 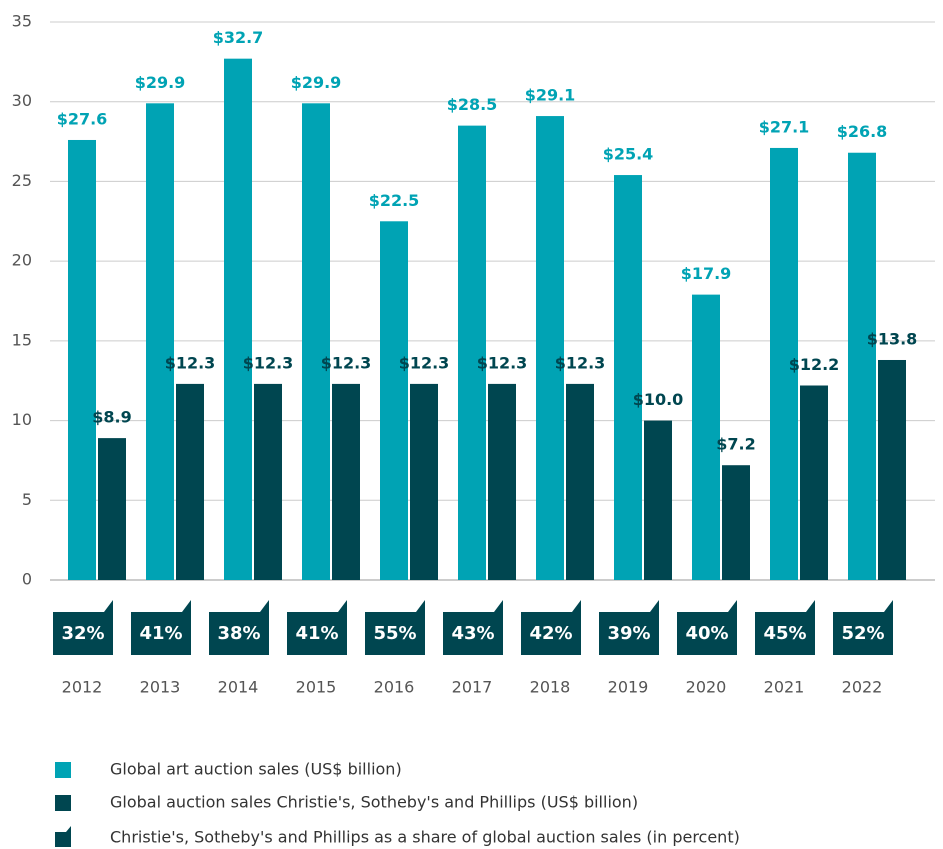 What do you see at coordinates (238, 633) in the screenshot?
I see `share-label: 38%` at bounding box center [238, 633].